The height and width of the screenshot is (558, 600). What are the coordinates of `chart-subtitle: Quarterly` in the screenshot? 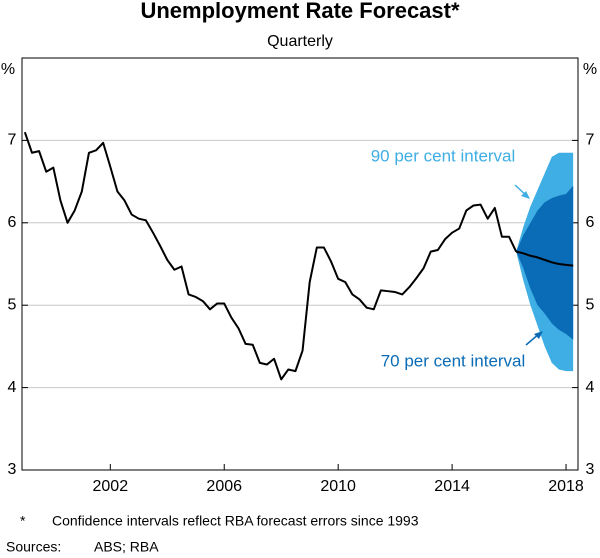 It's located at (300, 41).